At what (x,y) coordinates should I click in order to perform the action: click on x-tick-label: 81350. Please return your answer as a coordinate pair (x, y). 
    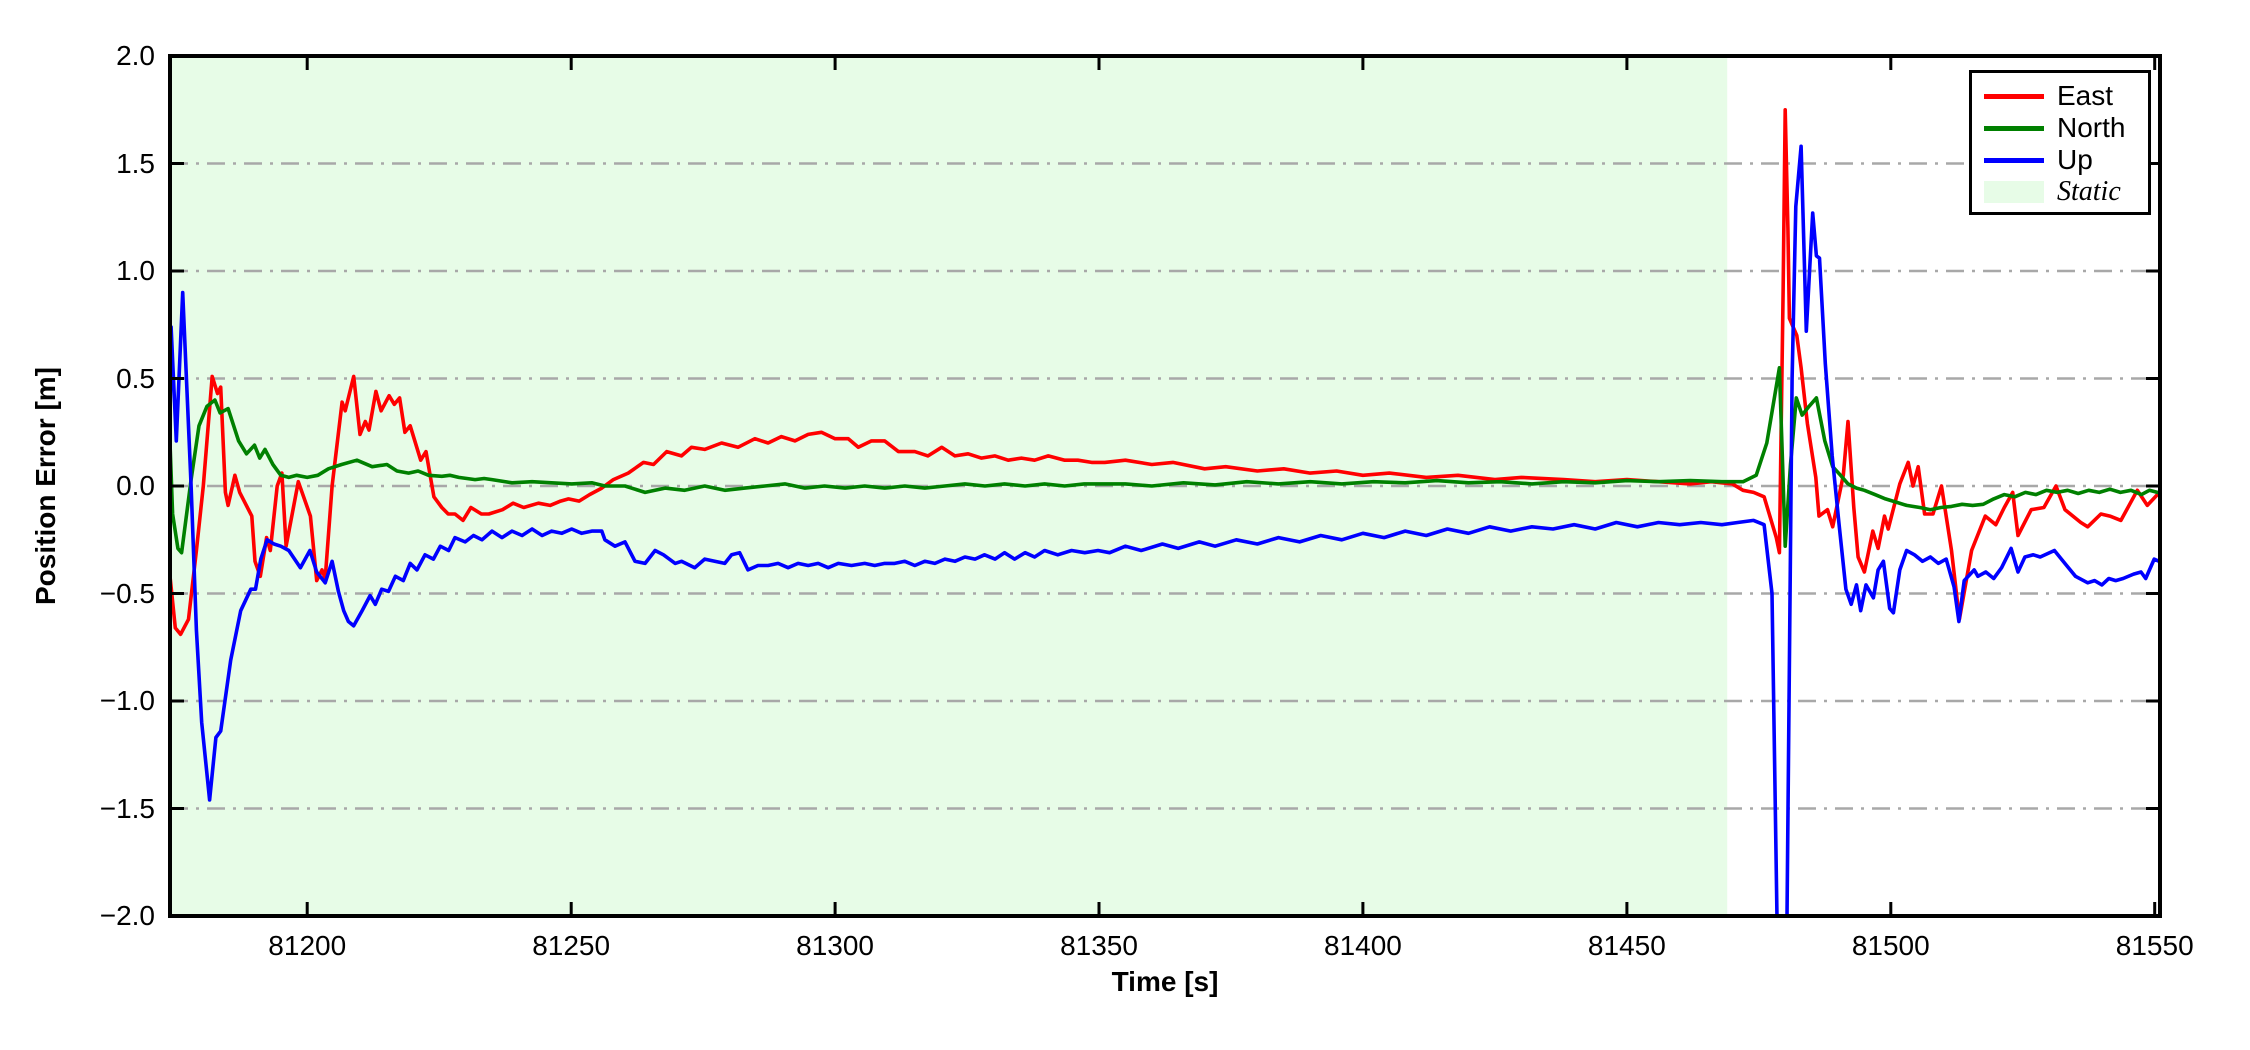
    Looking at the image, I should click on (1099, 945).